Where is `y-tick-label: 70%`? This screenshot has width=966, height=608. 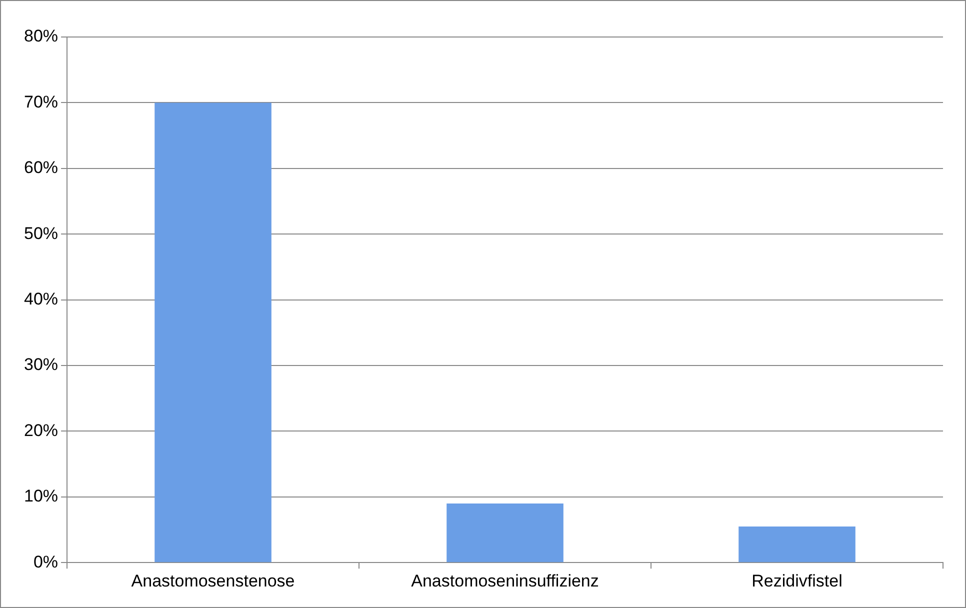 y-tick-label: 70% is located at coordinates (41, 102).